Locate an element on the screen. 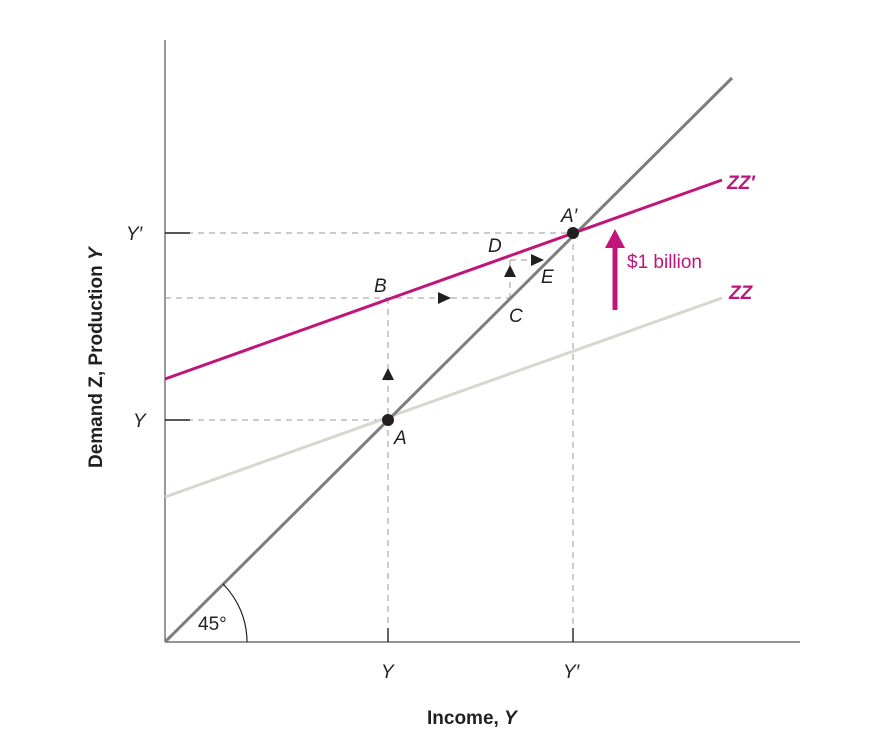  point-b-label: B is located at coordinates (380, 286).